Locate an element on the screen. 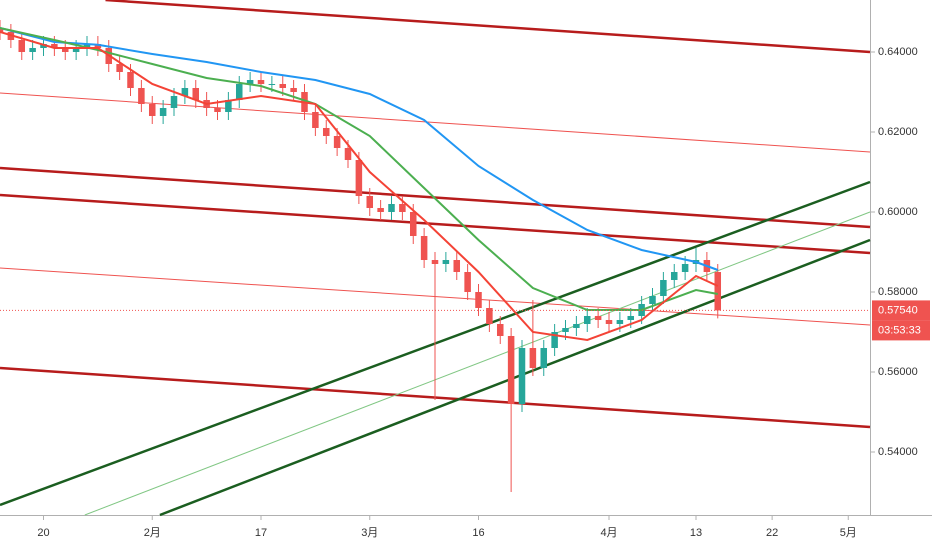 The image size is (932, 550). last-price-label: 0.57540 is located at coordinates (898, 310).